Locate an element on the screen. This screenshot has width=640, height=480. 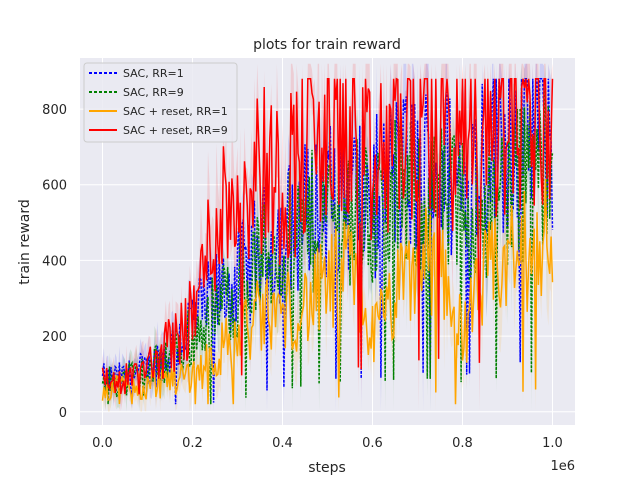
y-tick-label: 0 is located at coordinates (63, 413).